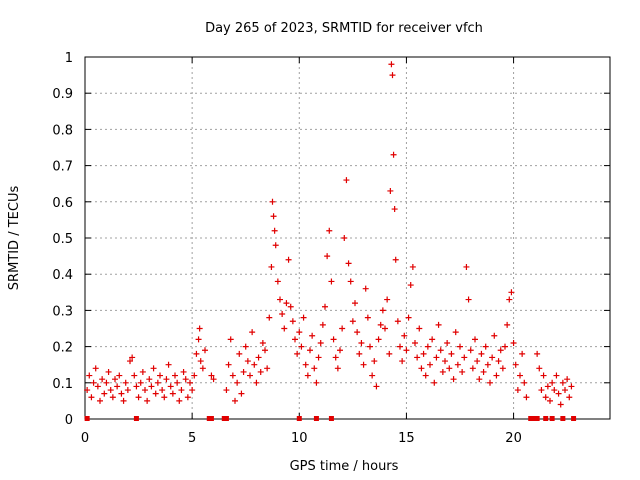 Image resolution: width=640 pixels, height=480 pixels. What do you see at coordinates (14, 238) in the screenshot?
I see `y-axis-label: SRMTID / TECUs` at bounding box center [14, 238].